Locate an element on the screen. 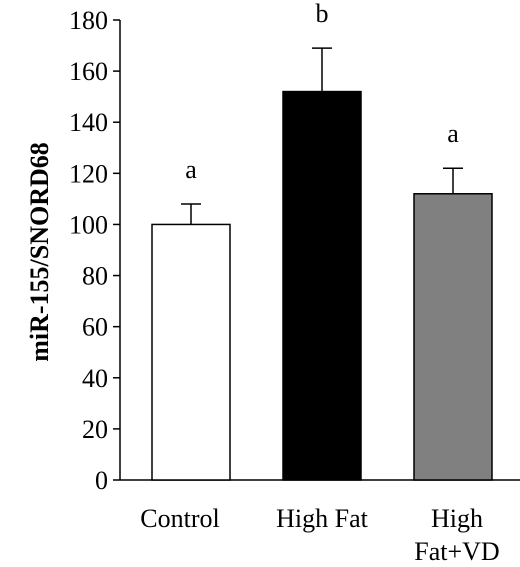 Image resolution: width=520 pixels, height=567 pixels. x-category-label: Fat+VD is located at coordinates (456, 551).